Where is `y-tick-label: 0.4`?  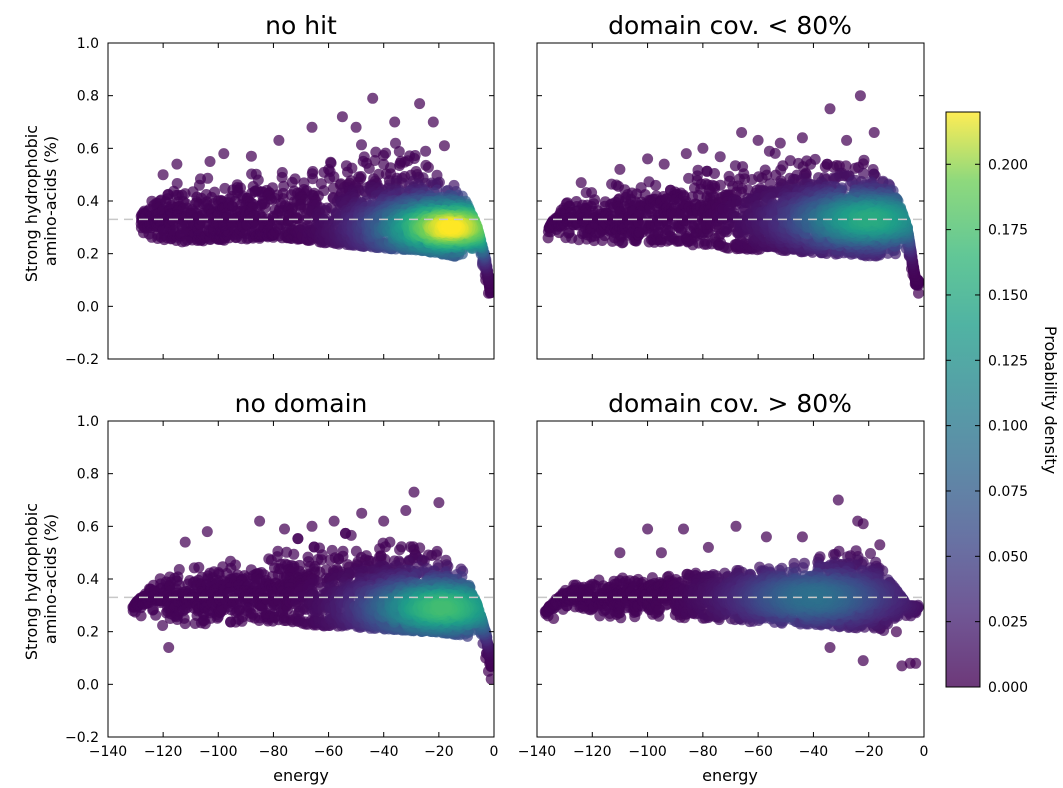 y-tick-label: 0.4 is located at coordinates (88, 202).